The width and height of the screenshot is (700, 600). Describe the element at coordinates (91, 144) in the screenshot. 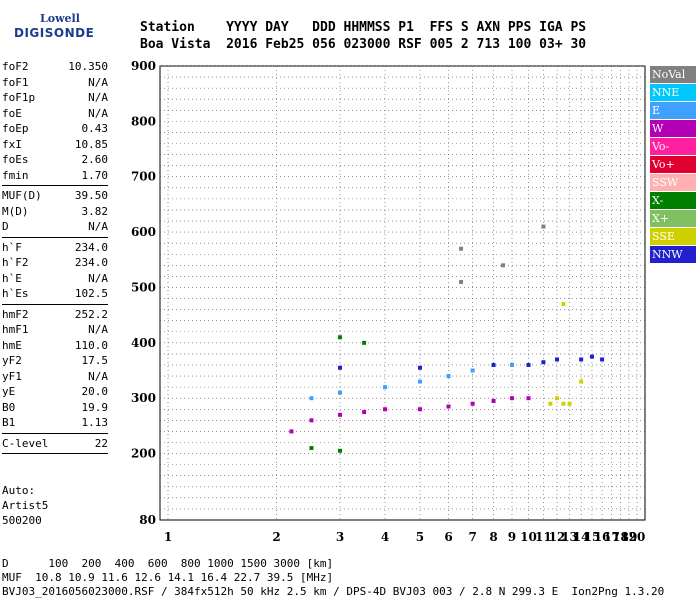

I see `param-value: 10.85` at that location.